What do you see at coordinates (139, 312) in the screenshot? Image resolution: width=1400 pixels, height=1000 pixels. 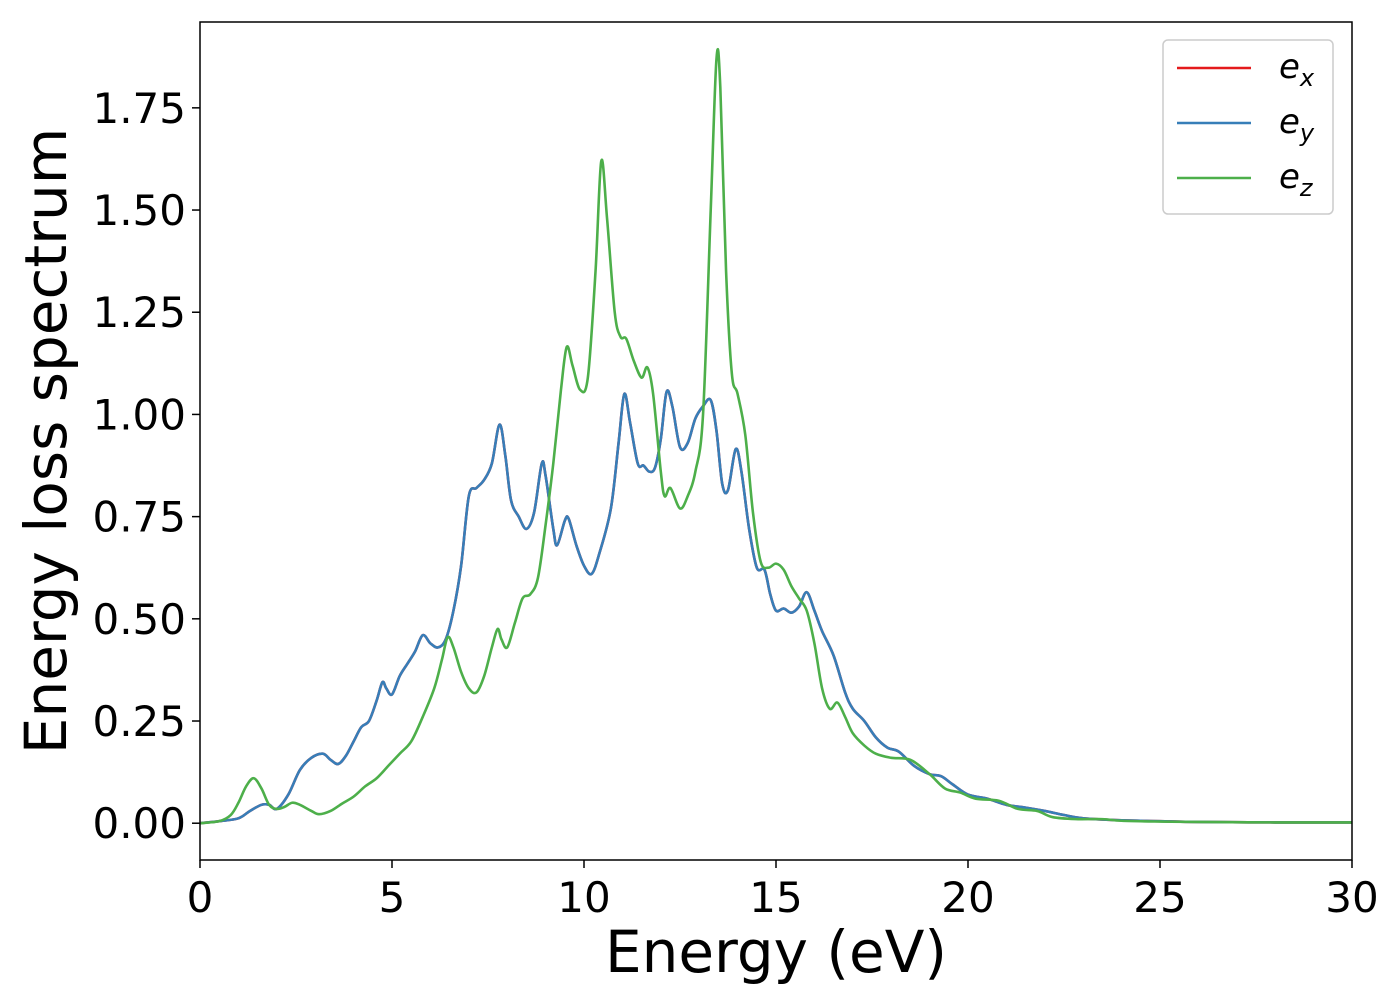 I see `y-tick-label: 1.25` at bounding box center [139, 312].